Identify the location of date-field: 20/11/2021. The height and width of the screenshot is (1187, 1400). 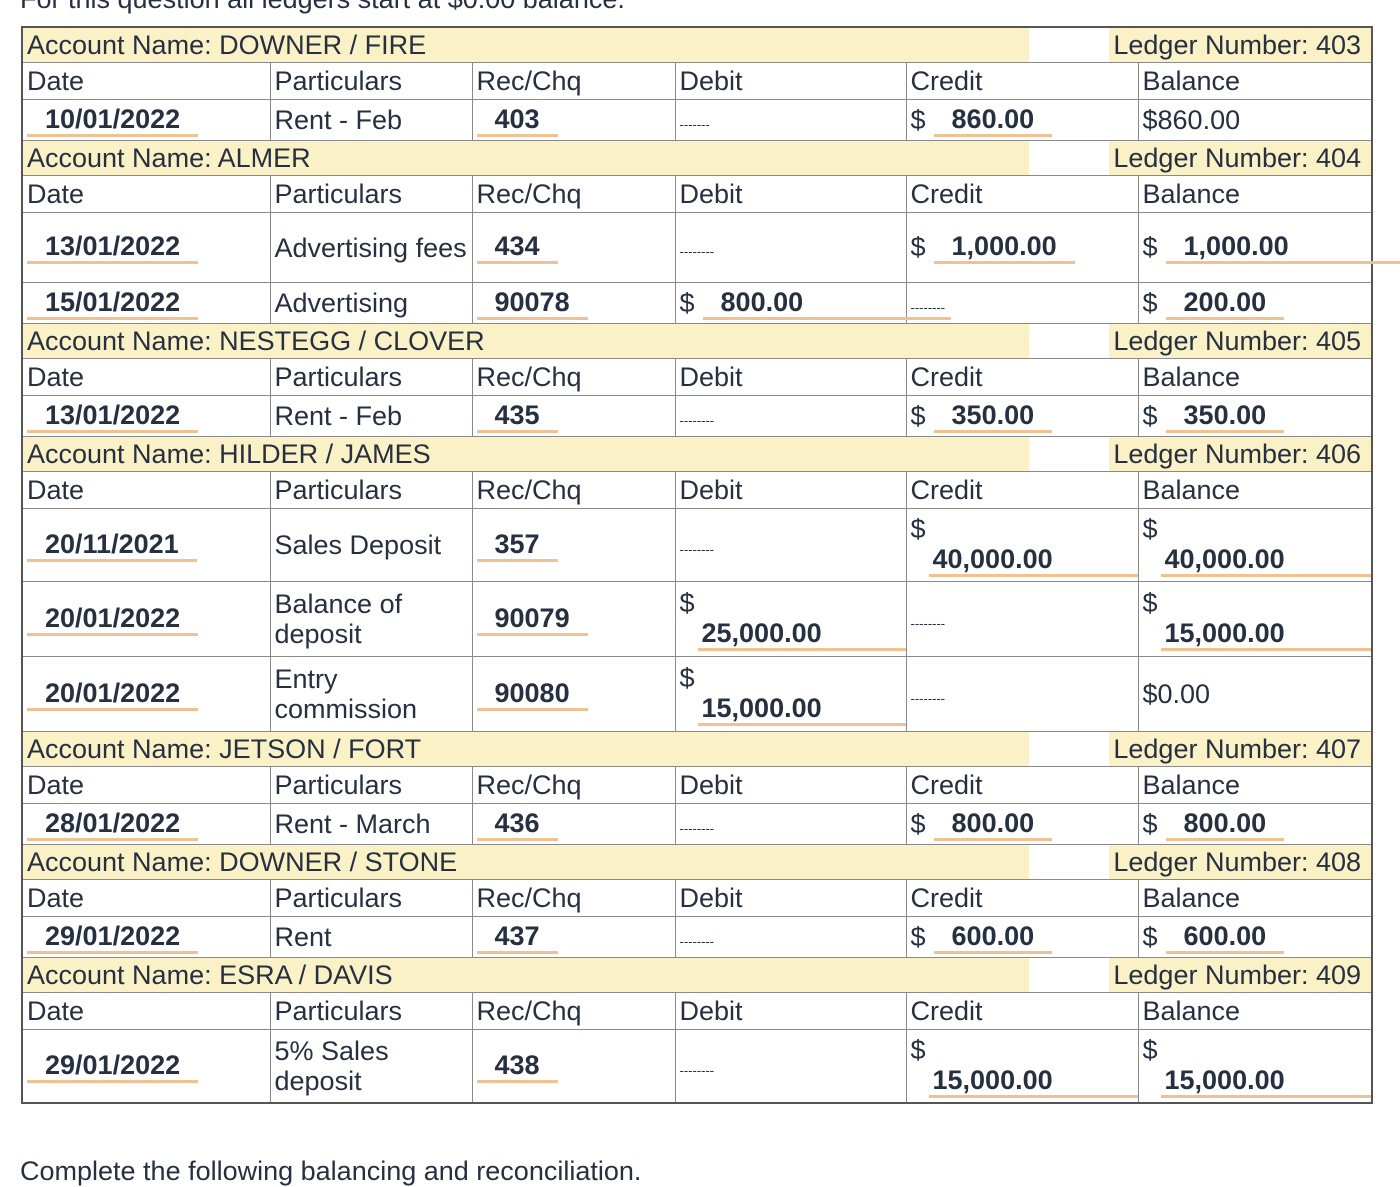
(112, 545).